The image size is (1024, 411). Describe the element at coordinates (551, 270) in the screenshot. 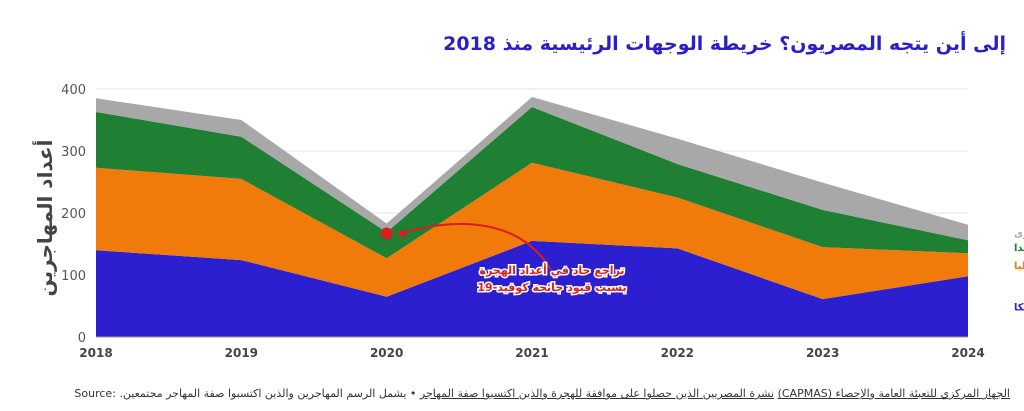

I see `annotation-text-line-1: تراجع حاد في أعداد الهجرة` at that location.